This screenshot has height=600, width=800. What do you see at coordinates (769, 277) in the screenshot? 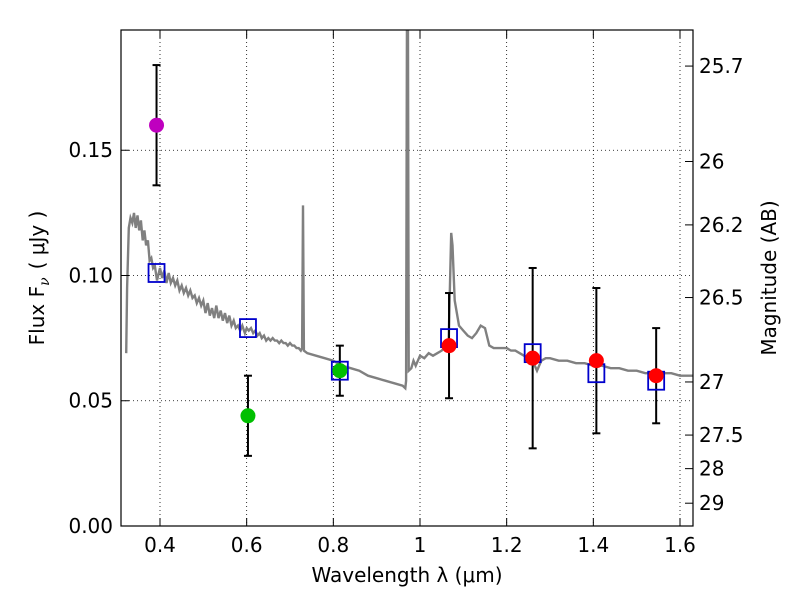
I see `right-axis-label: Magnitude (AB)` at bounding box center [769, 277].